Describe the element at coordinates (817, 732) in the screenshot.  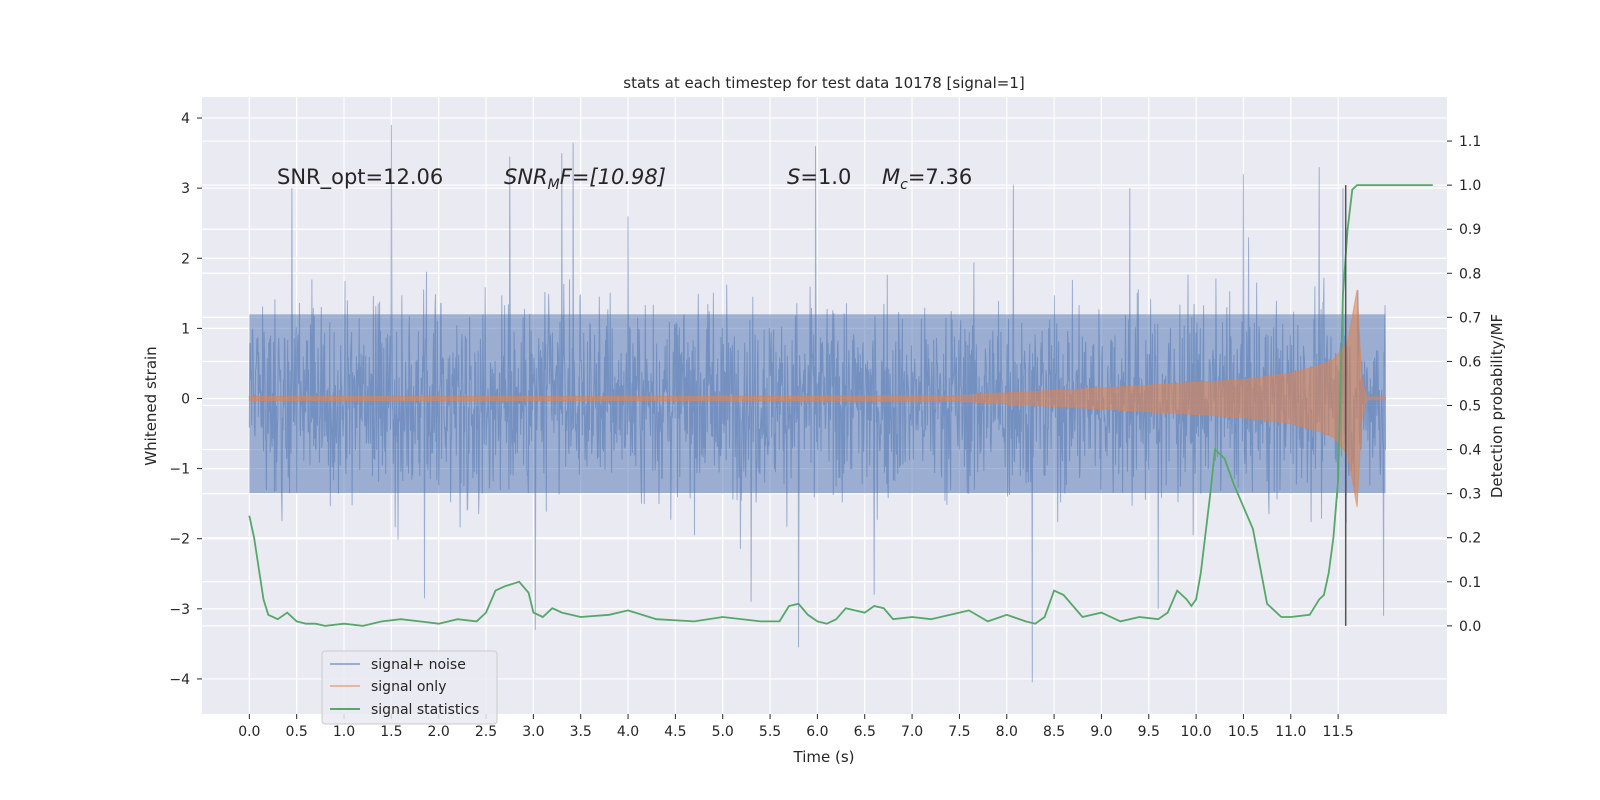
I see `x-tick-label: 6.0` at that location.